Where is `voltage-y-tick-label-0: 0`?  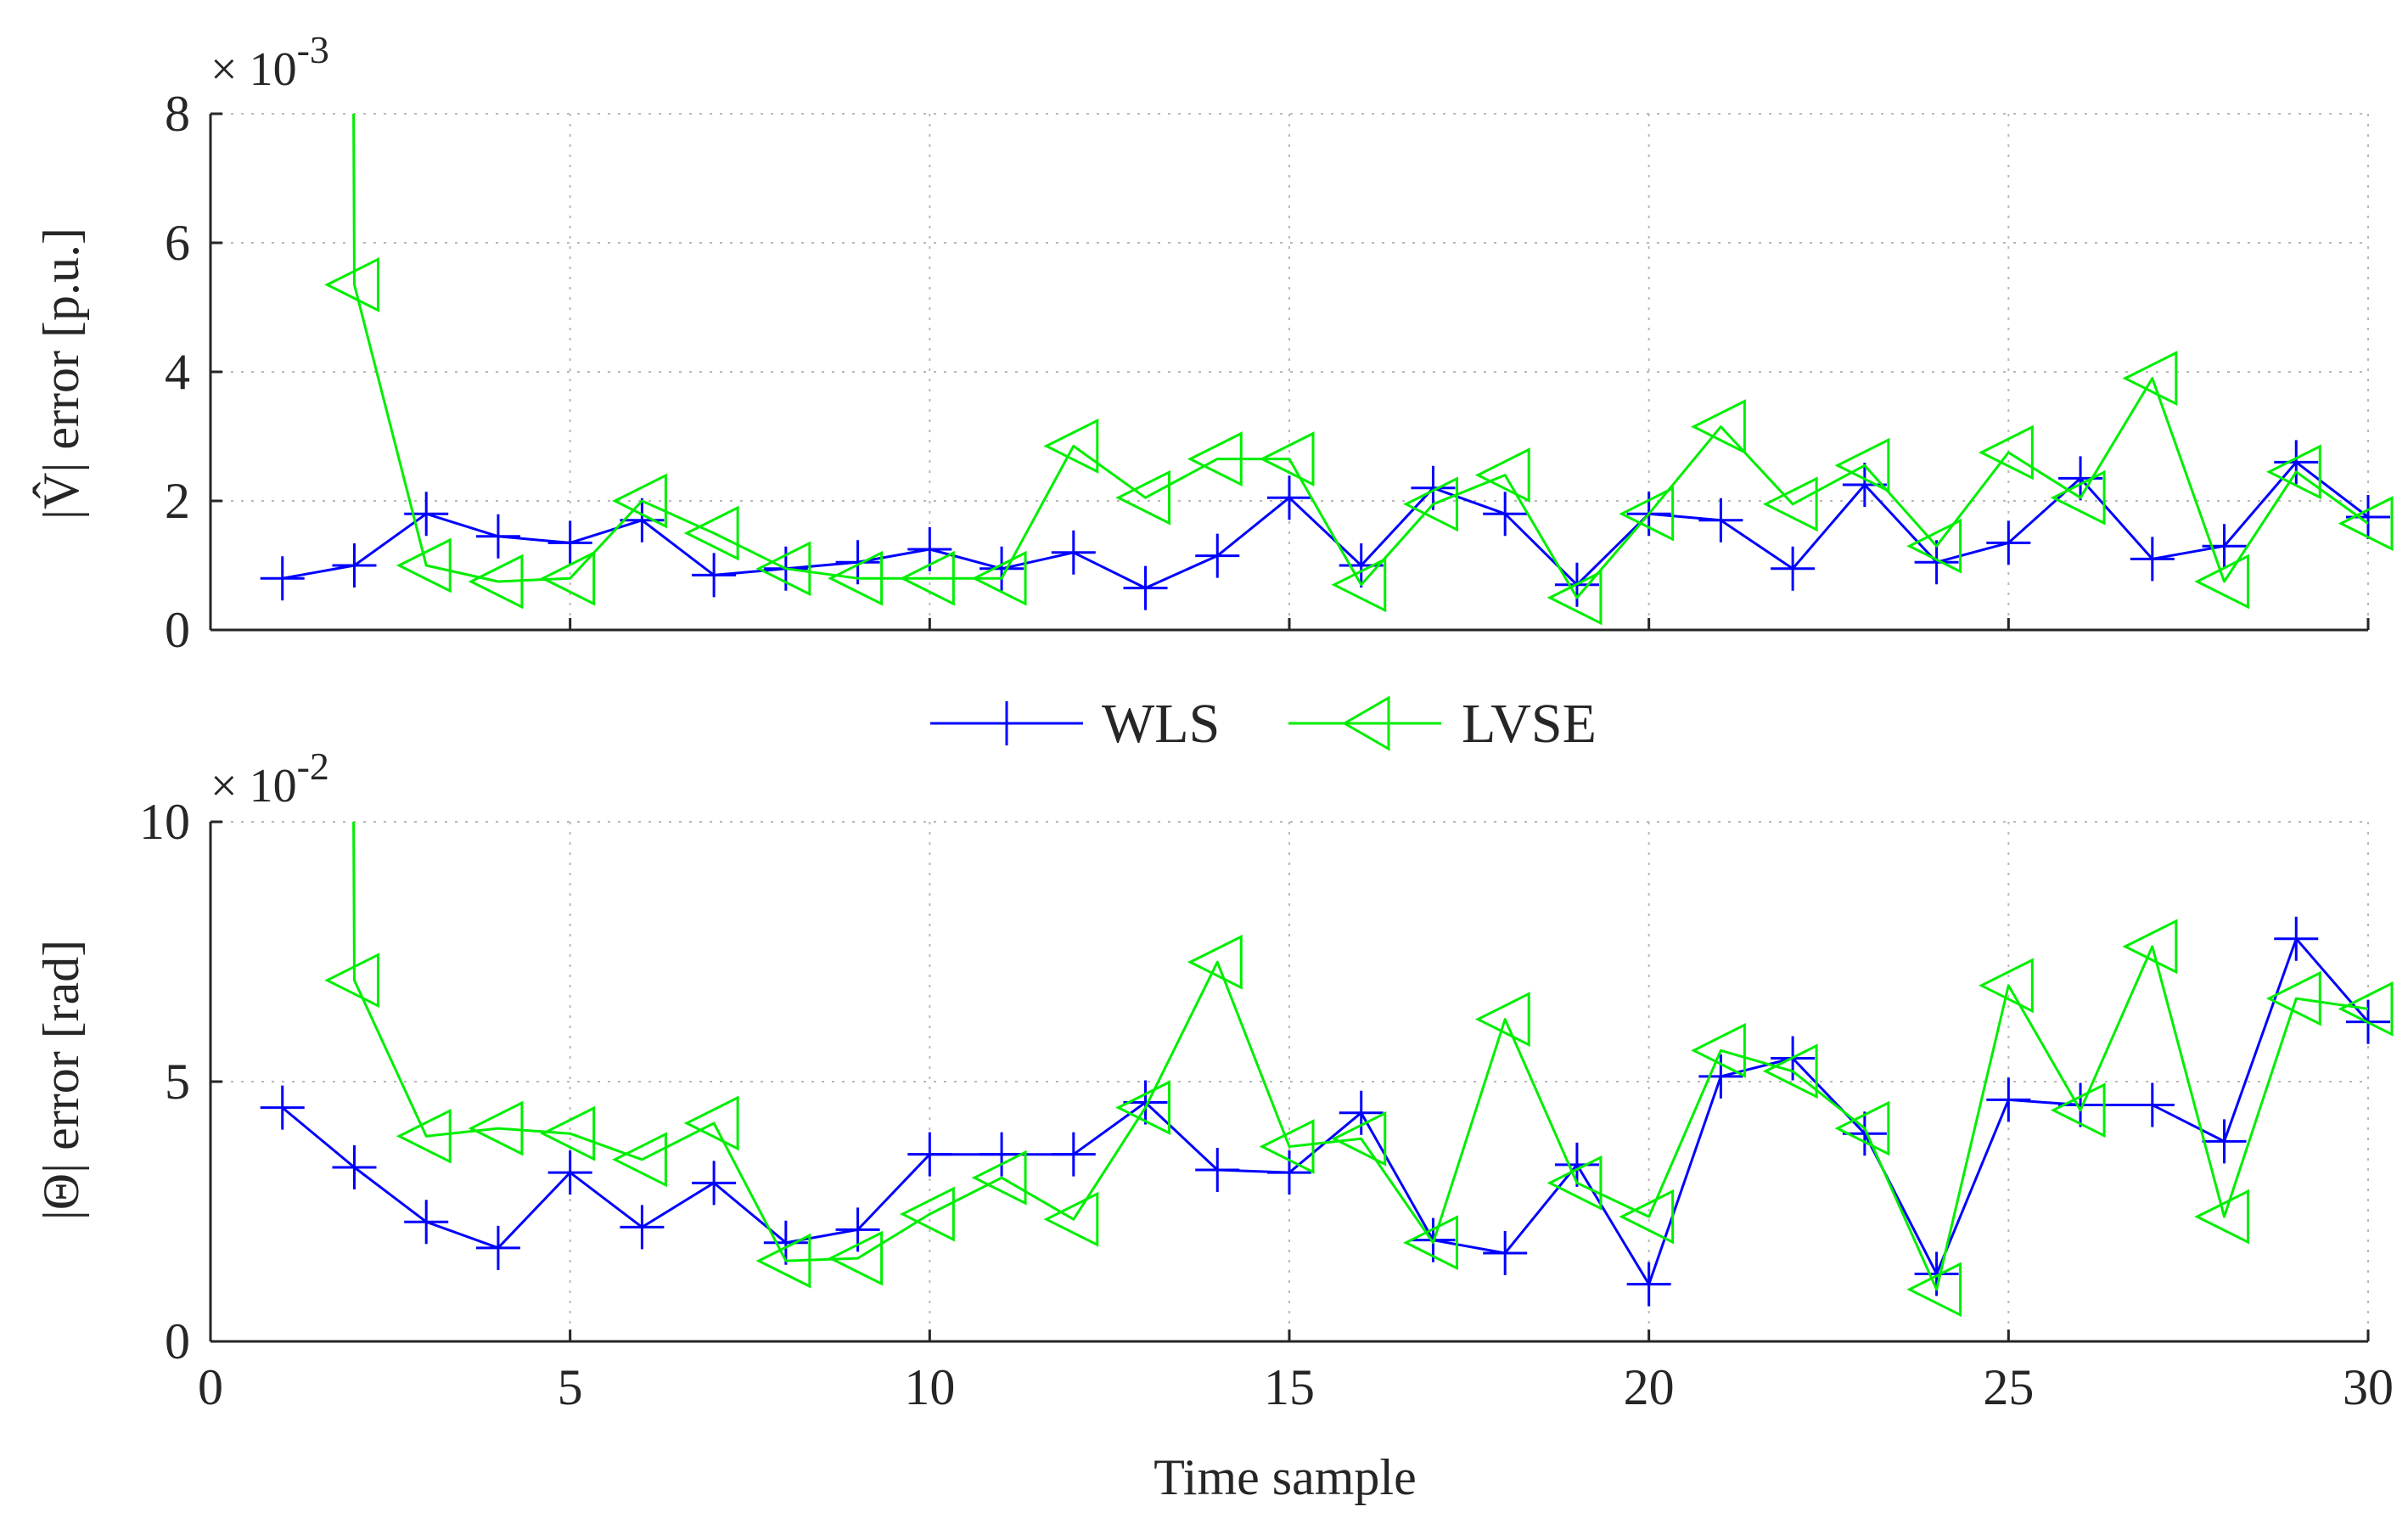
voltage-y-tick-label-0: 0 is located at coordinates (177, 630).